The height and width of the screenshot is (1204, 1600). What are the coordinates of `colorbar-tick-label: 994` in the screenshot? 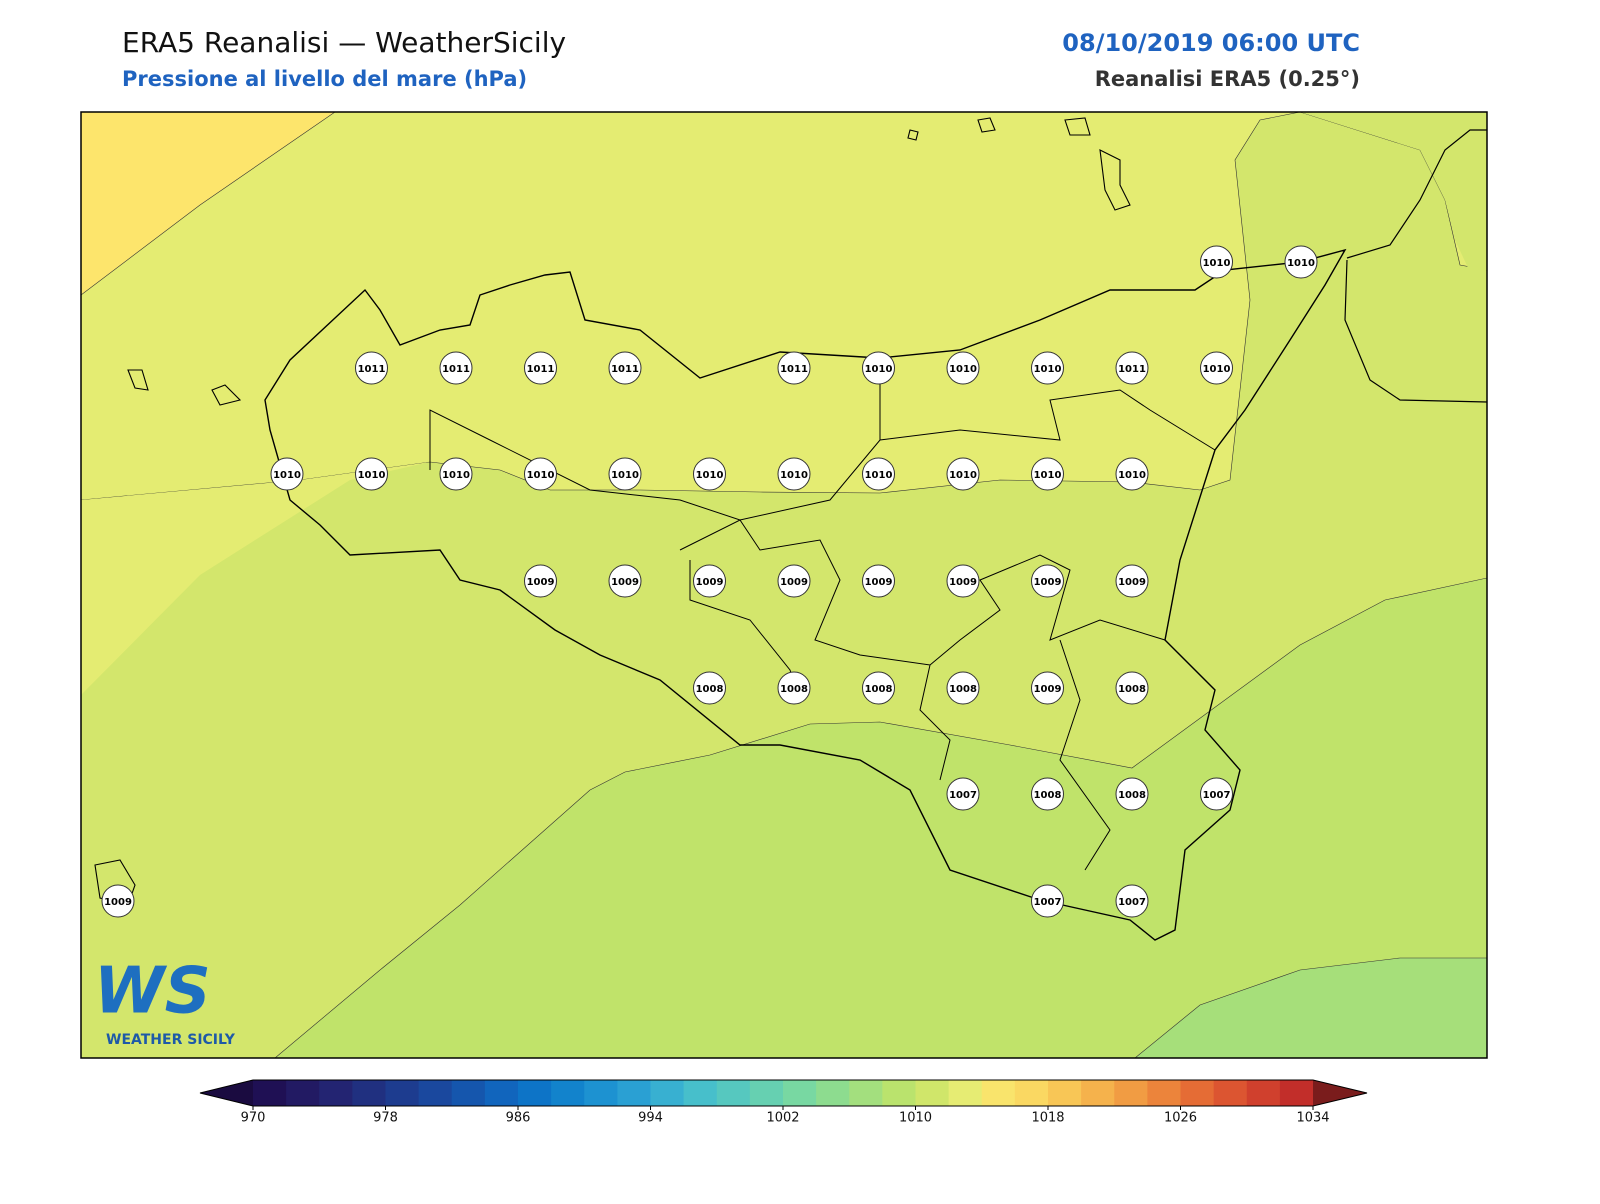 It's located at (650, 1118).